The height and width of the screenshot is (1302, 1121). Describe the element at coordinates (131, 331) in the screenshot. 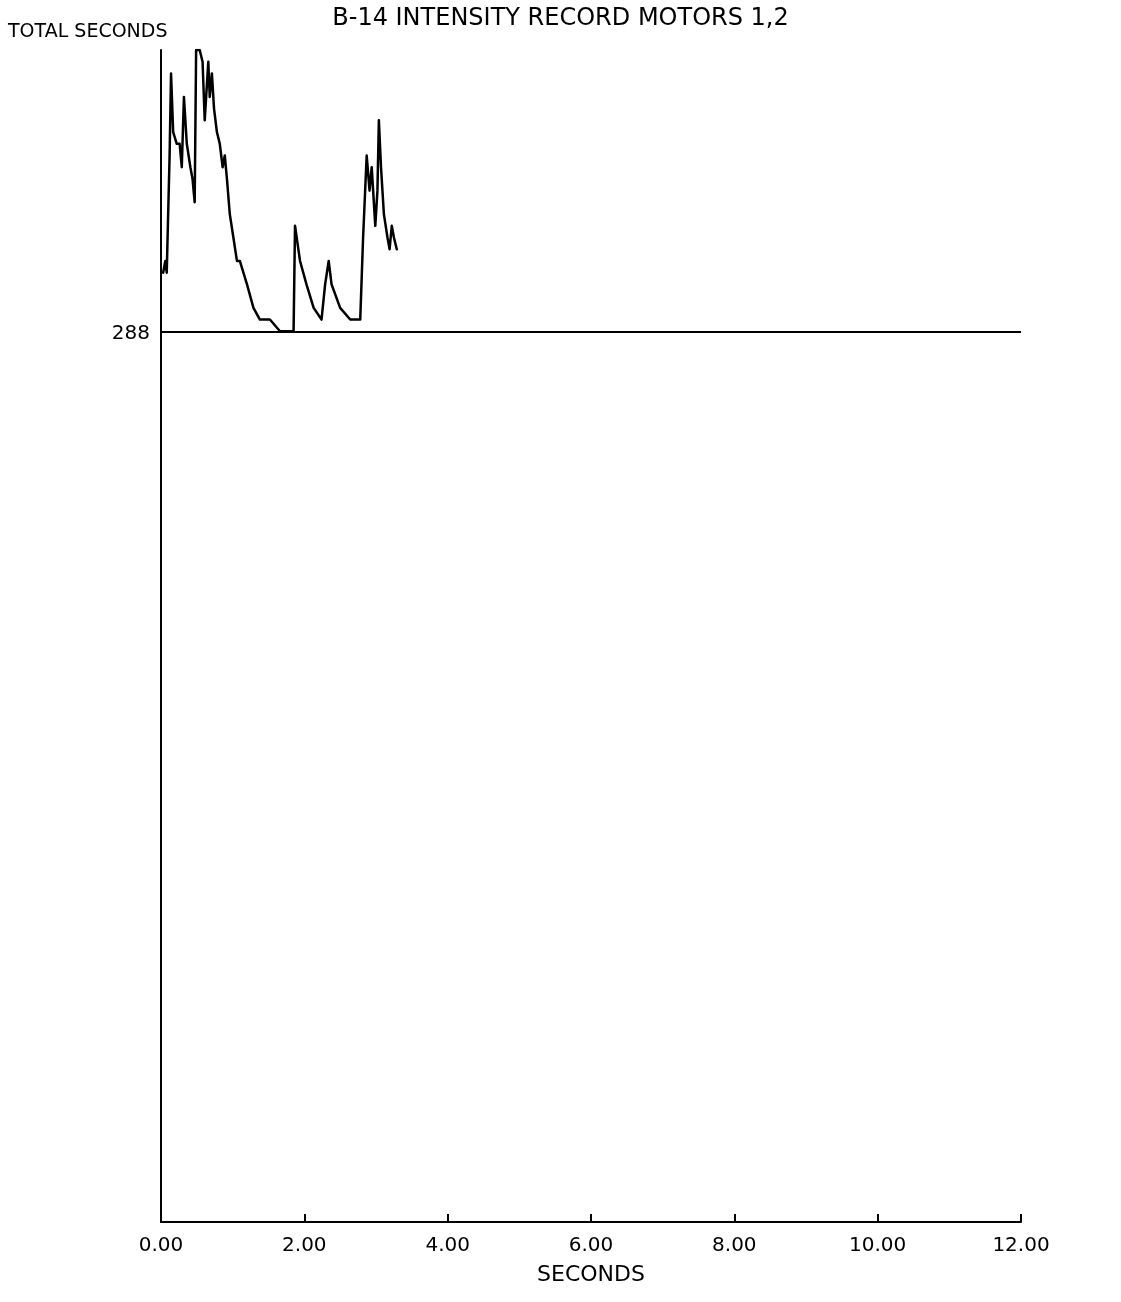

I see `text: 288` at that location.